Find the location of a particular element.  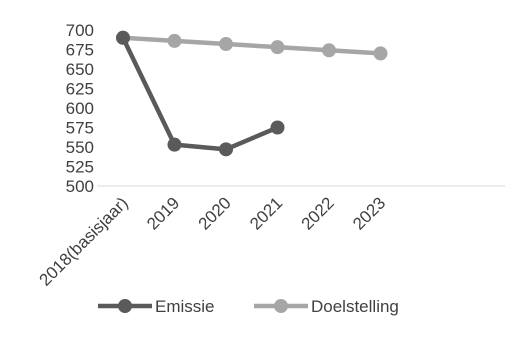

x-tick-label: 2020 is located at coordinates (215, 213).